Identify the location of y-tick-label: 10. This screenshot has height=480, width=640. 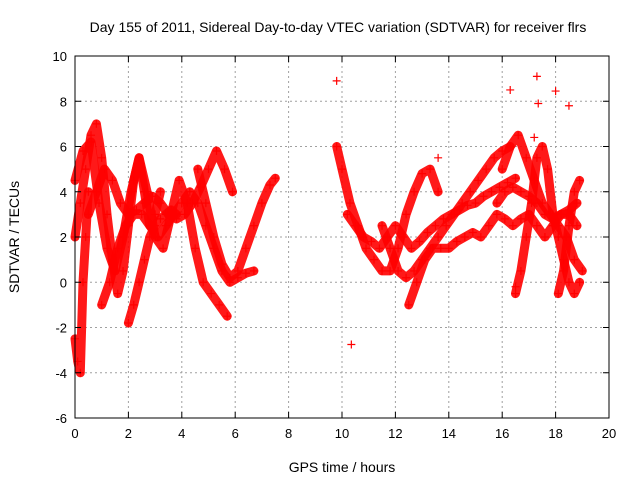
(60, 56).